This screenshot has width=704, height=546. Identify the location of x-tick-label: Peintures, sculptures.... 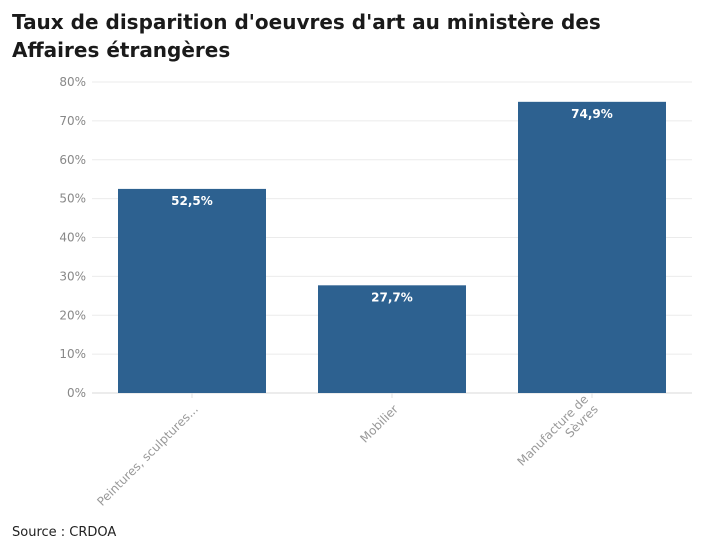
(147, 455).